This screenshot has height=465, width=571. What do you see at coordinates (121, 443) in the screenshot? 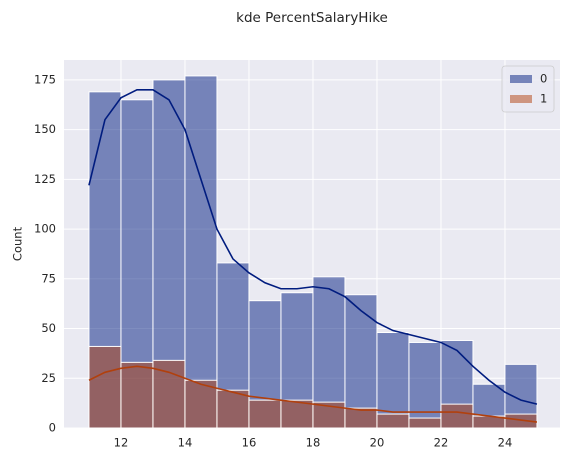
I see `x-tick-label: 12` at bounding box center [121, 443].